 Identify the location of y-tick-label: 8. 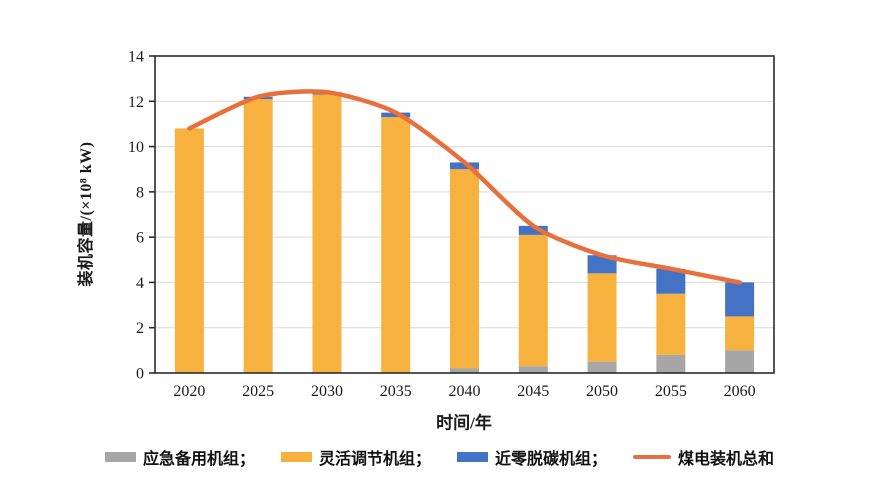
(140, 192).